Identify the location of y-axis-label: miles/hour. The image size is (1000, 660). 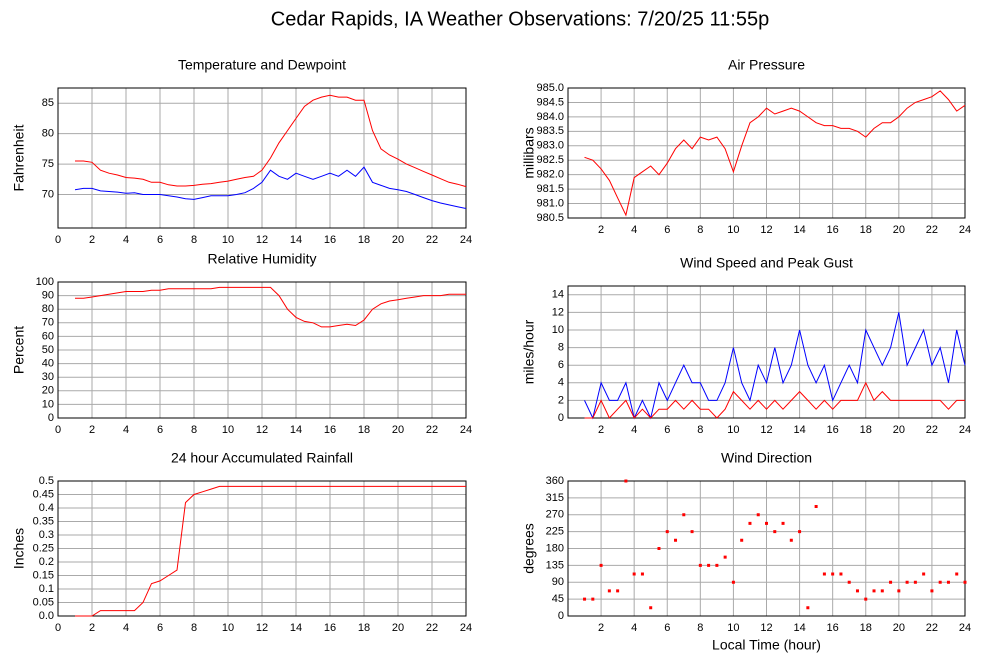
(529, 351).